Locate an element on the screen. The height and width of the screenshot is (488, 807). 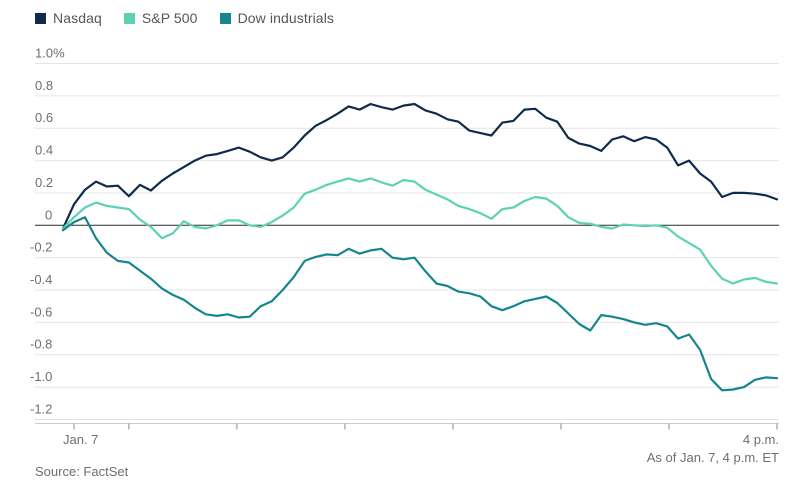
y-axis-tick-label: 0.4 is located at coordinates (44, 150).